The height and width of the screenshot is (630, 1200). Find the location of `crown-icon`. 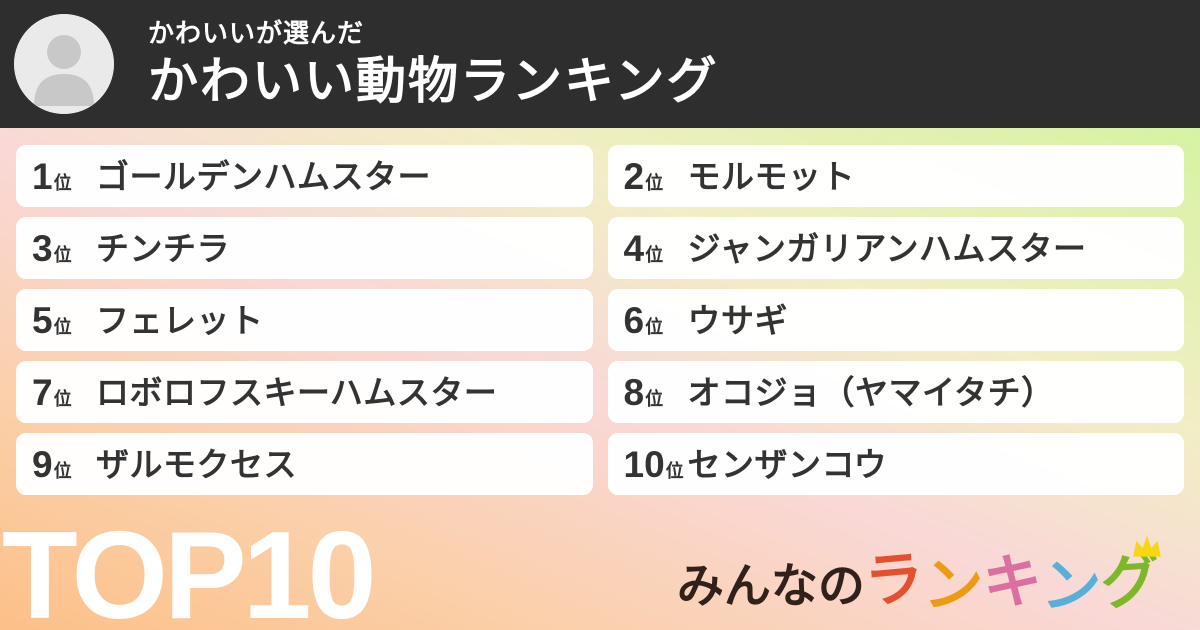

crown-icon is located at coordinates (1147, 546).